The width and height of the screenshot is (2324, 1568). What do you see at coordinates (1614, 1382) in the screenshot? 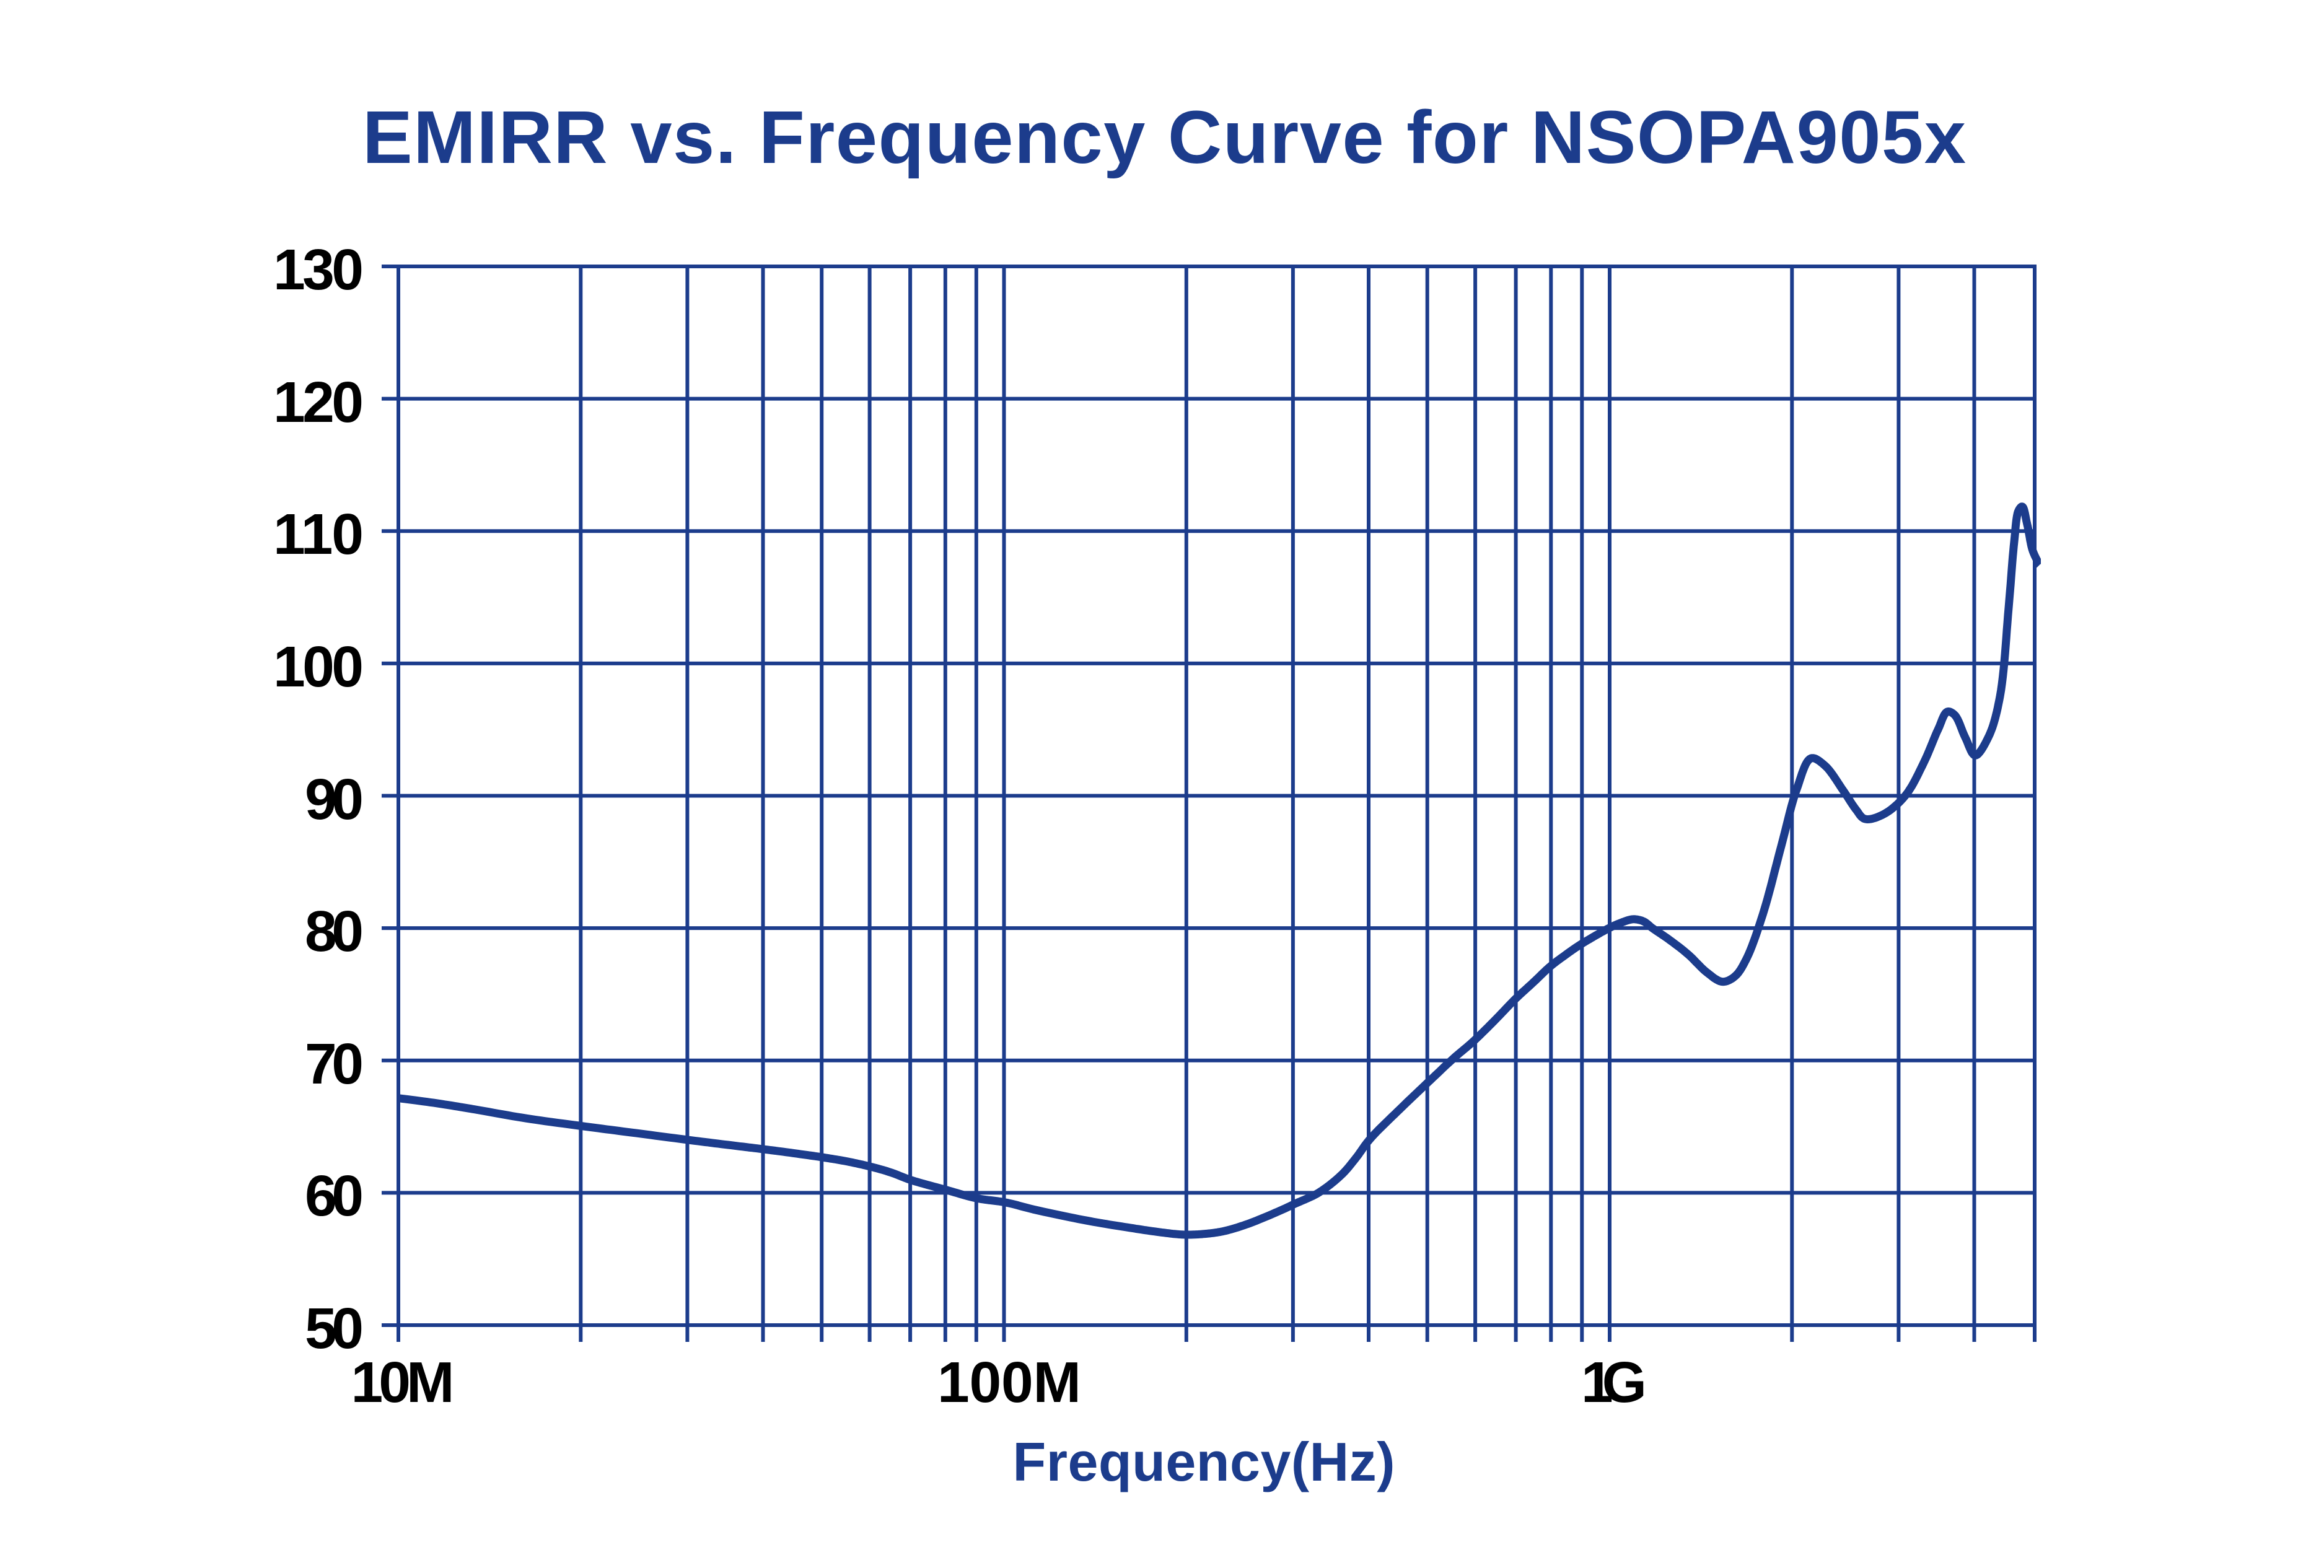
I see `svg-text: 1G` at bounding box center [1614, 1382].